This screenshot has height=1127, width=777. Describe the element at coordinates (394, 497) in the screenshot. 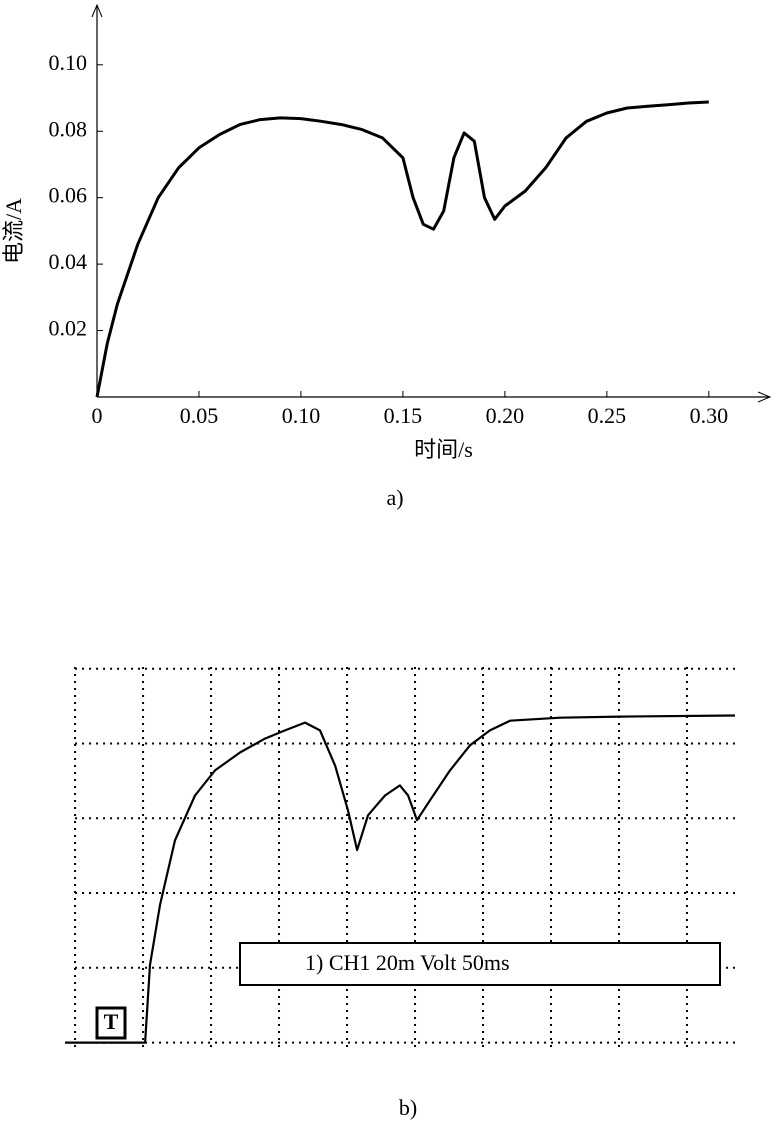

I see `caption: a)` at that location.